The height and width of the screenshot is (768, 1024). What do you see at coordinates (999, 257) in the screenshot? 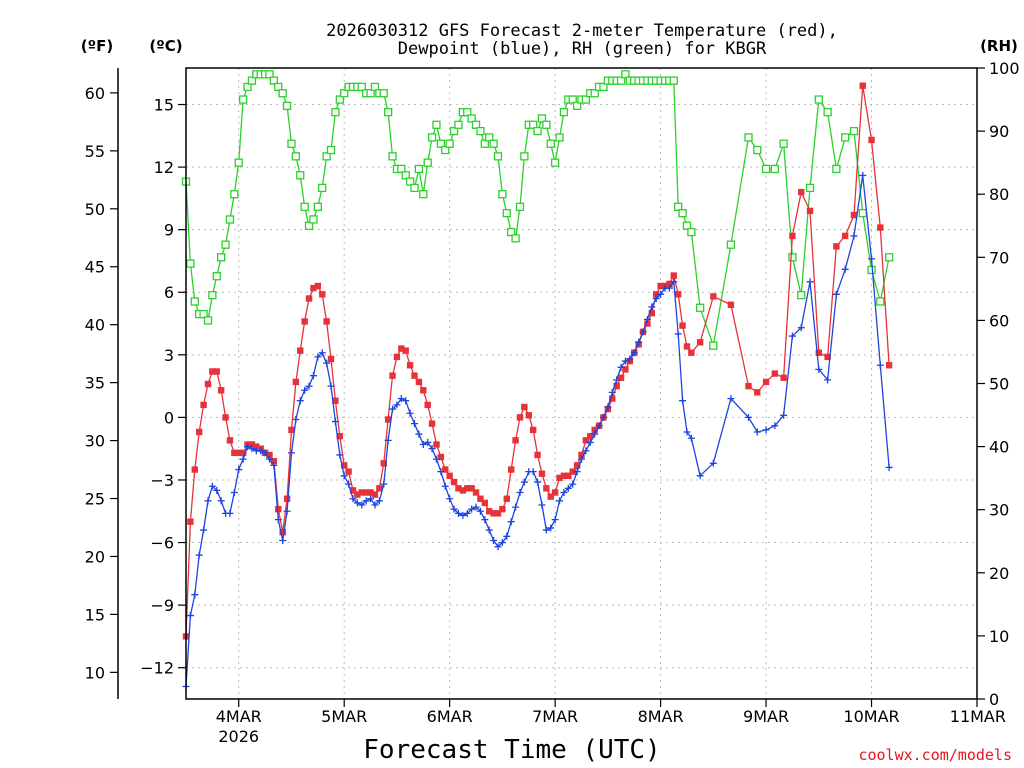
I see `rh-tick-label: 70` at bounding box center [999, 257].